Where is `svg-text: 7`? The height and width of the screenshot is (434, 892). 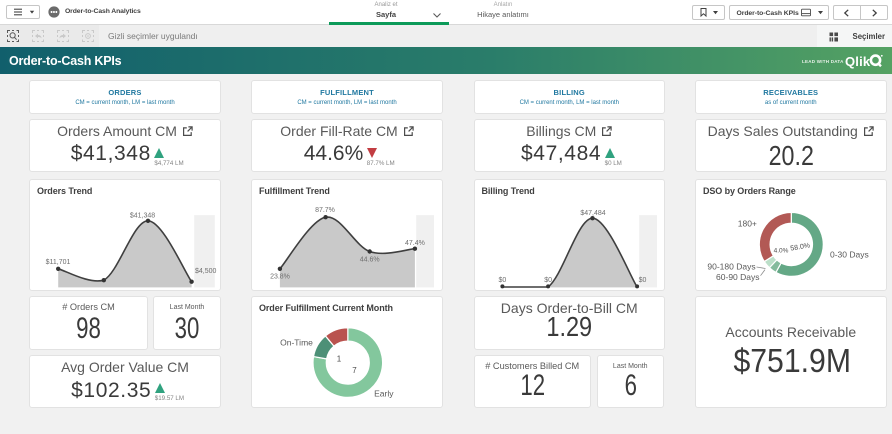
svg-text: 7 is located at coordinates (354, 370).